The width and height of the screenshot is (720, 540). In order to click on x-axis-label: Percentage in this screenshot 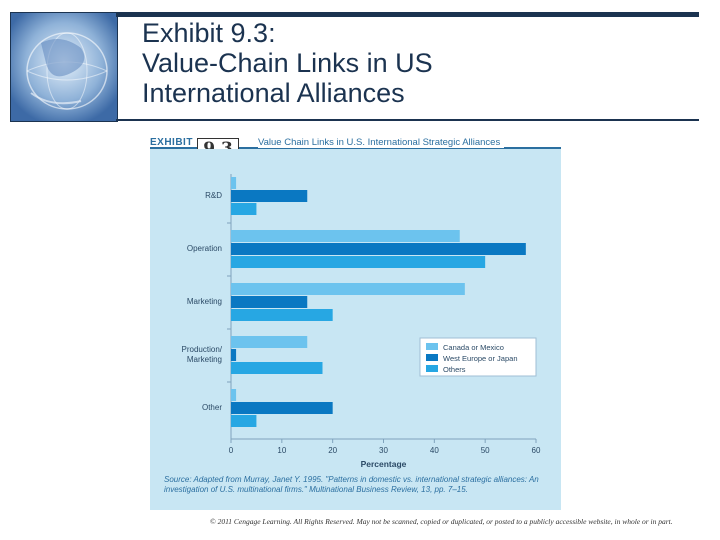, I will do `click(384, 464)`.